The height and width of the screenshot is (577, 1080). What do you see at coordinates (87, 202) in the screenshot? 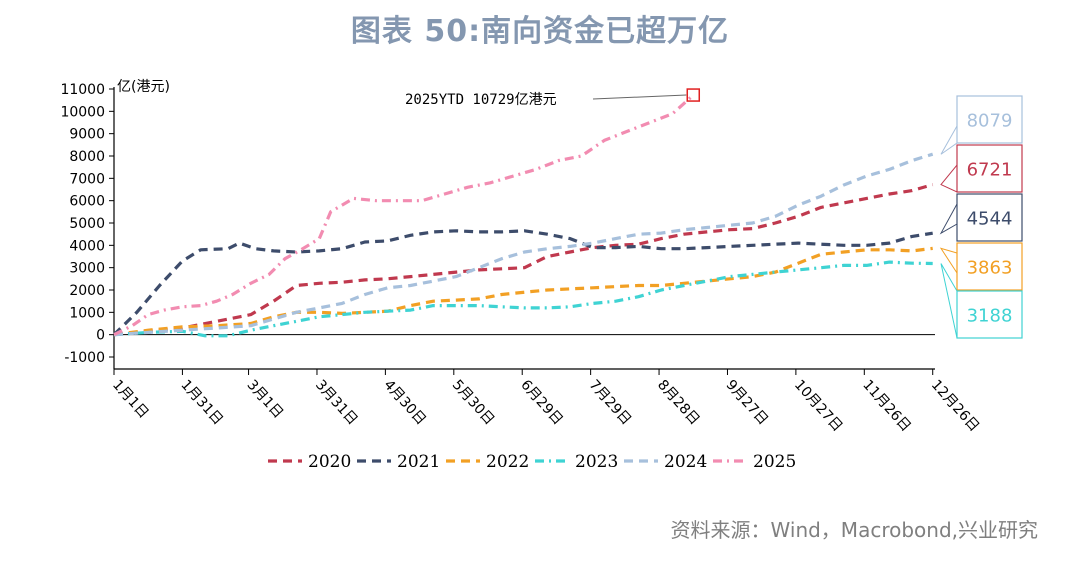
I see `y-tick-label: 6000` at bounding box center [87, 202].